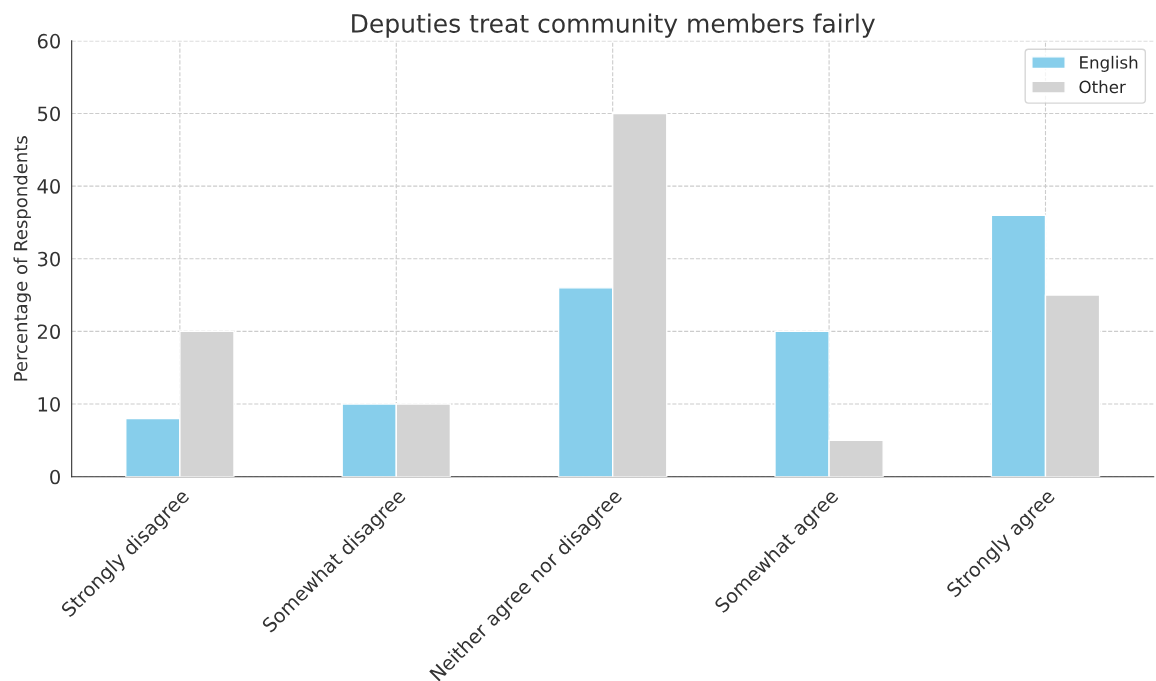 The image size is (1156, 681). I want to click on chart-title: Deputies treat community members fairly, so click(613, 25).